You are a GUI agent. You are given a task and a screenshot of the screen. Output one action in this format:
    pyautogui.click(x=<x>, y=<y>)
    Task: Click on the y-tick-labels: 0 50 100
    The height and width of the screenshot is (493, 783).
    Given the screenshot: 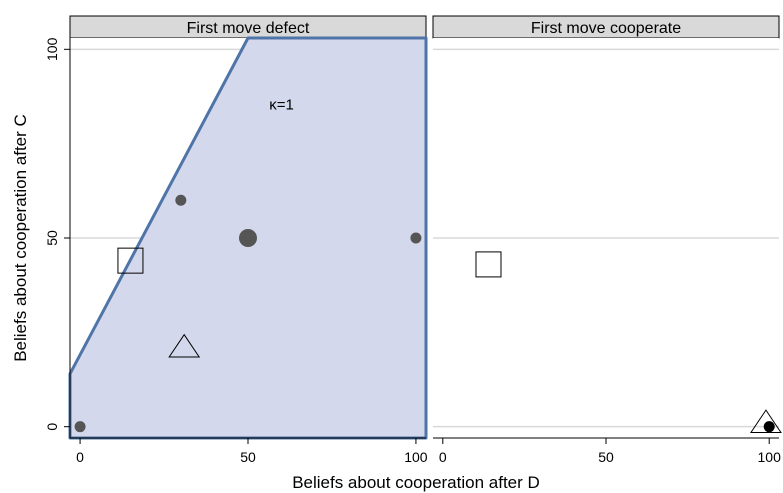 What is the action you would take?
    pyautogui.click(x=57, y=234)
    